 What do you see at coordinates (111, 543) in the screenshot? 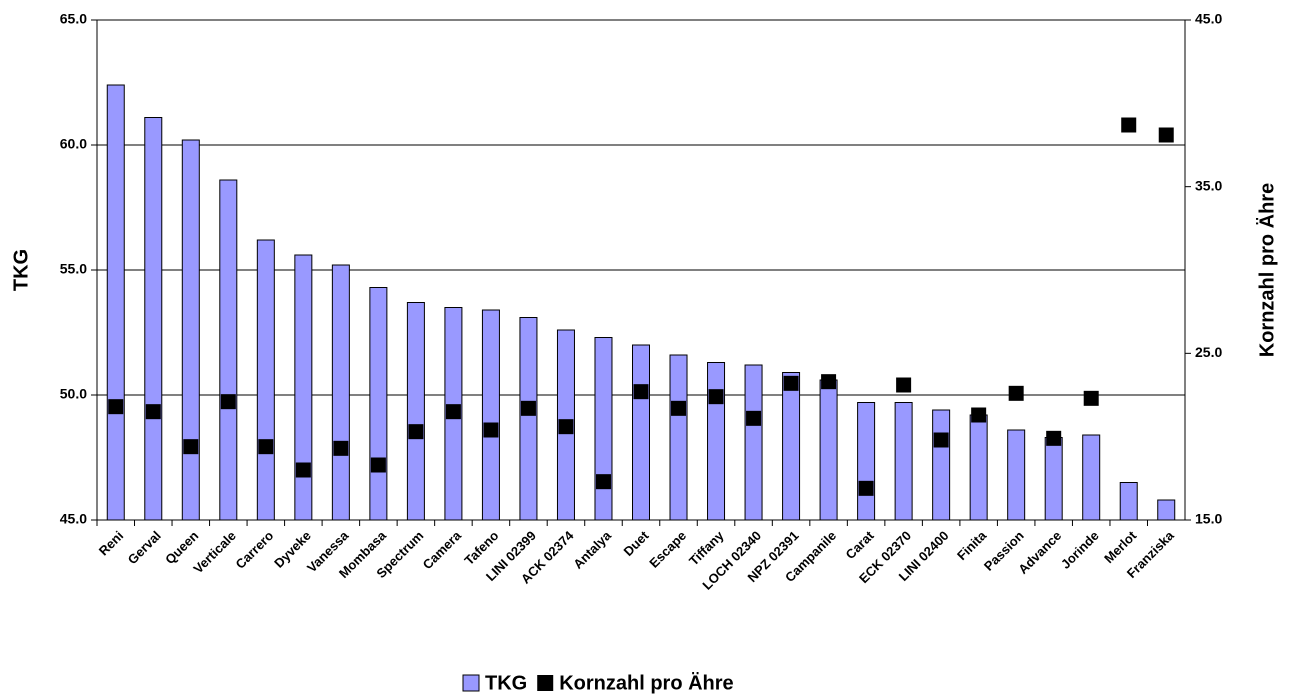
I see `x-tick-label: Reni` at bounding box center [111, 543].